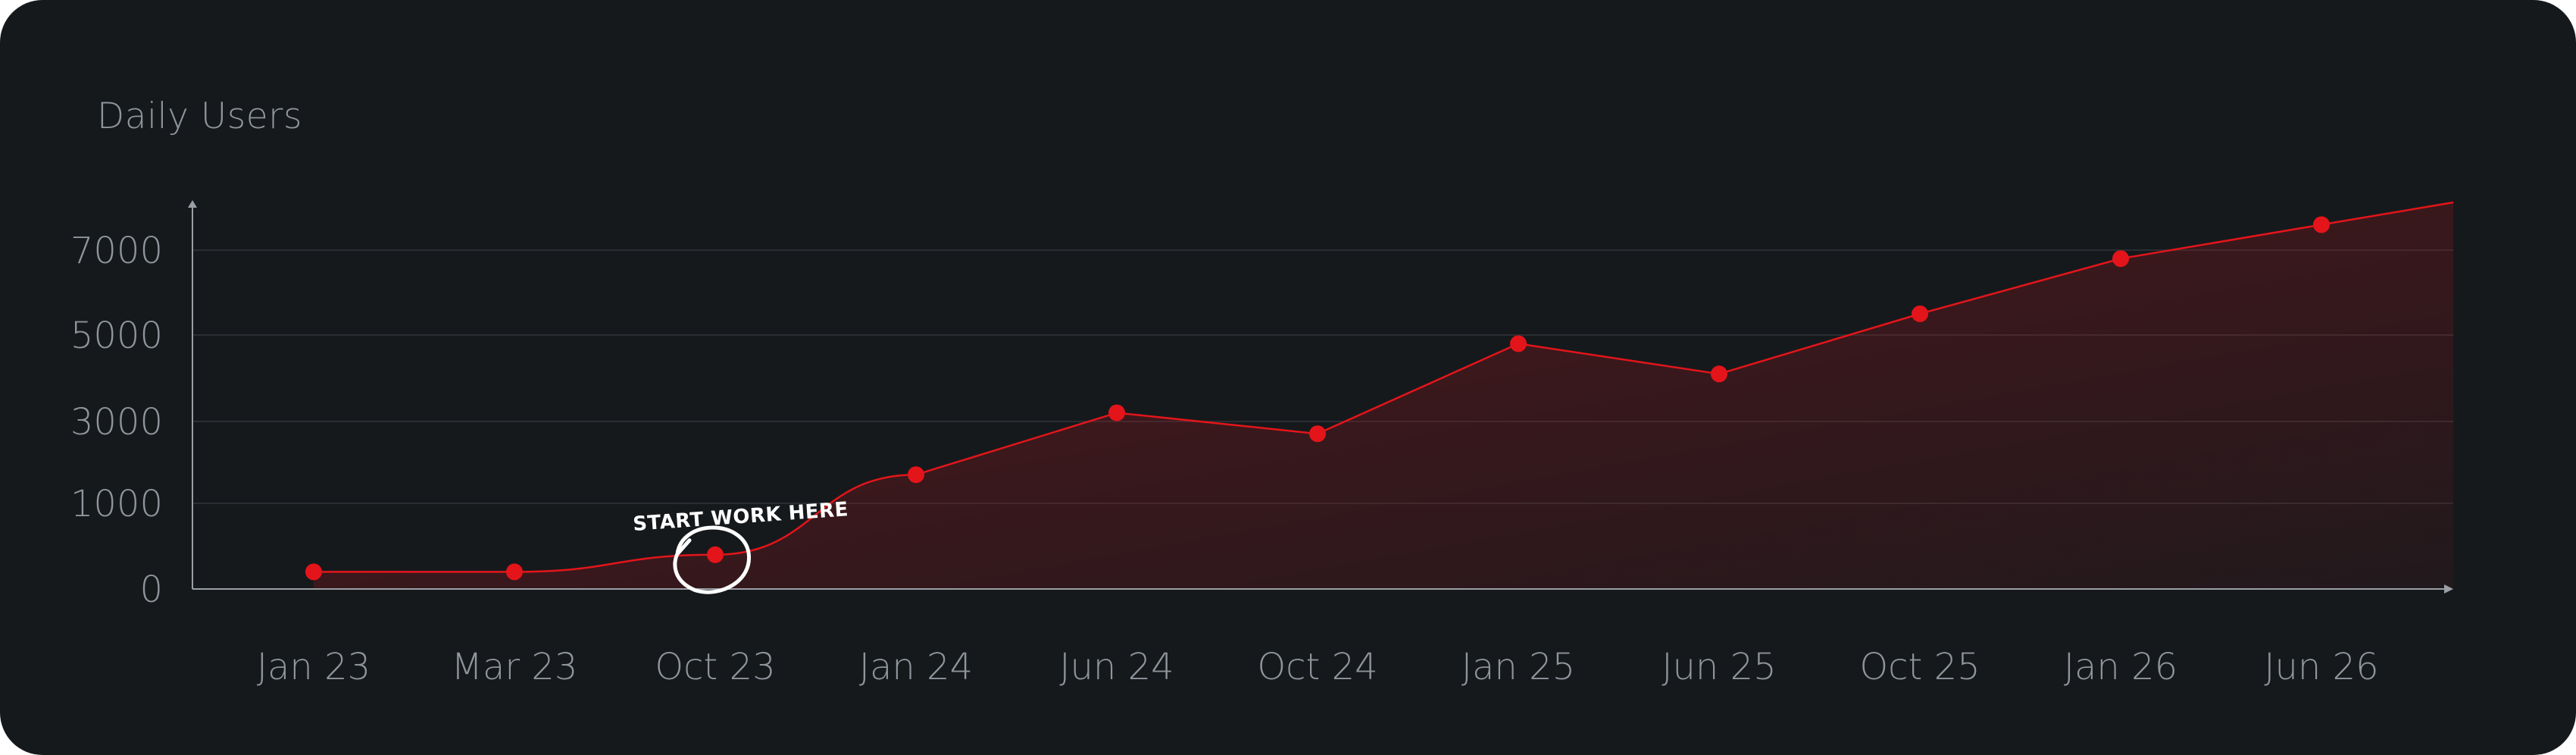  Describe the element at coordinates (200, 116) in the screenshot. I see `chart-title: Daily Users` at that location.